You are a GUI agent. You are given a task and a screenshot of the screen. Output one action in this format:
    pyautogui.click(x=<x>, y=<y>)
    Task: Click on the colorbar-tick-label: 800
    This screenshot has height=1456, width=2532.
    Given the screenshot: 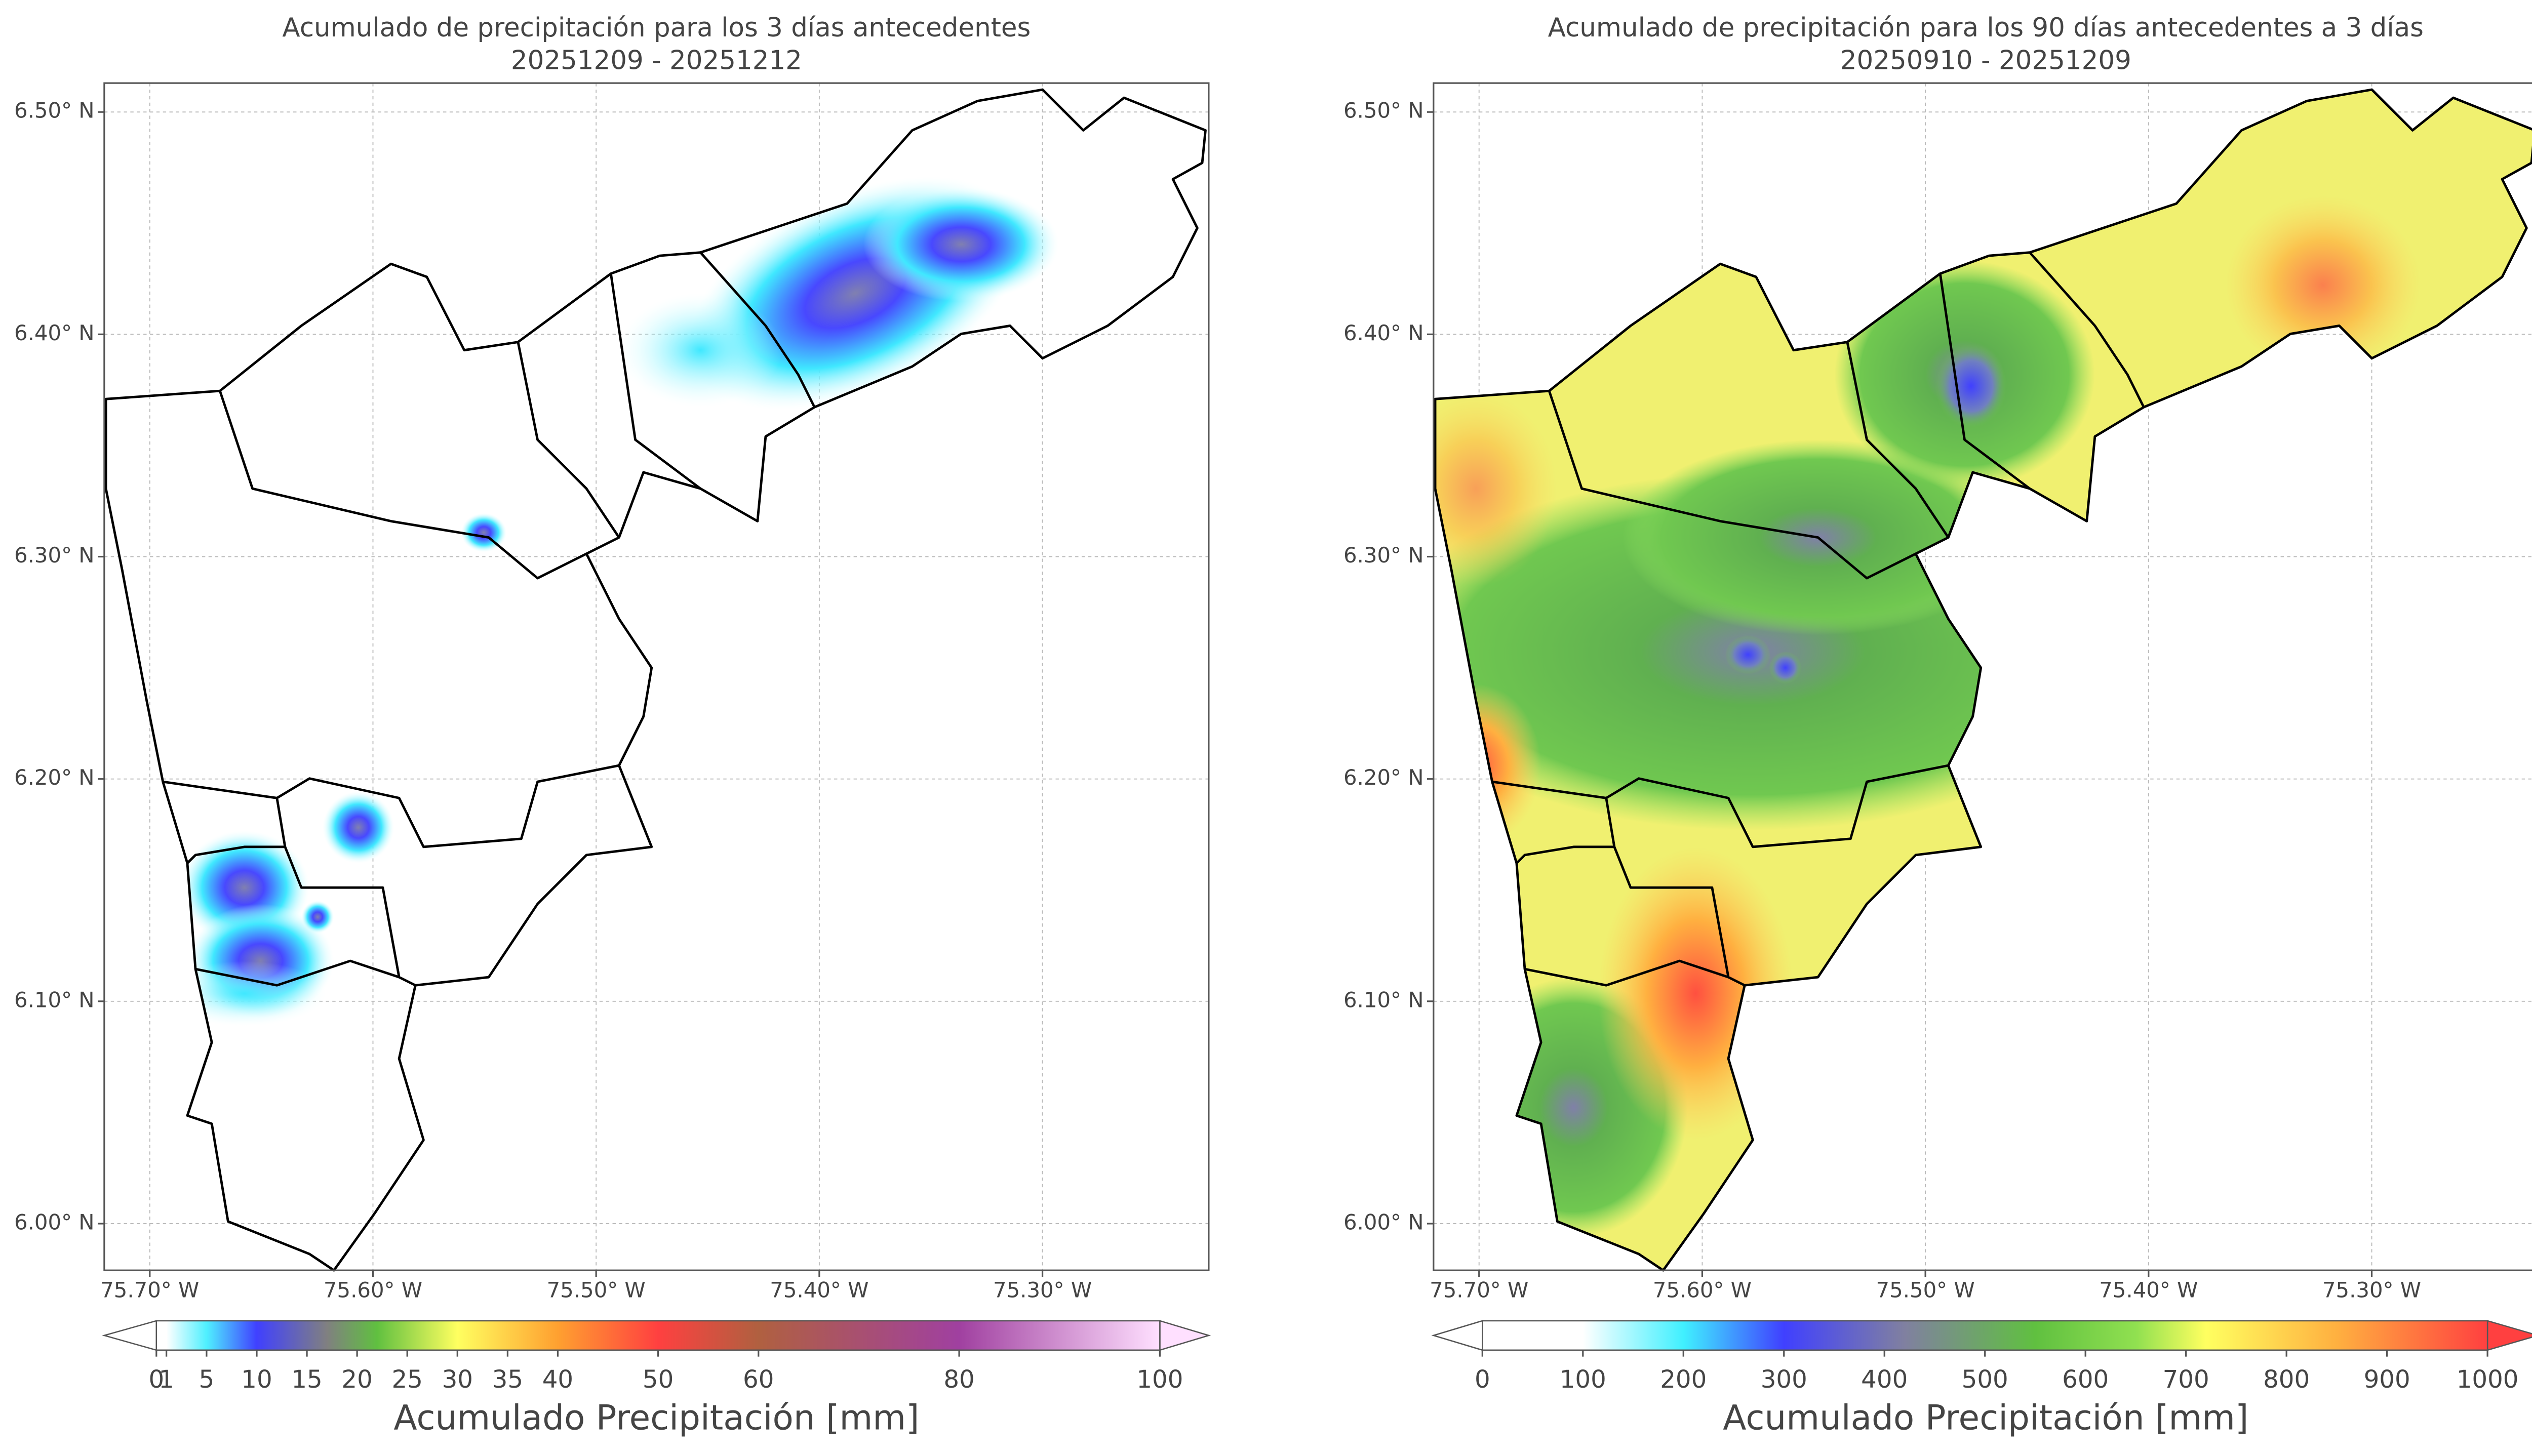 What is the action you would take?
    pyautogui.click(x=2286, y=1379)
    